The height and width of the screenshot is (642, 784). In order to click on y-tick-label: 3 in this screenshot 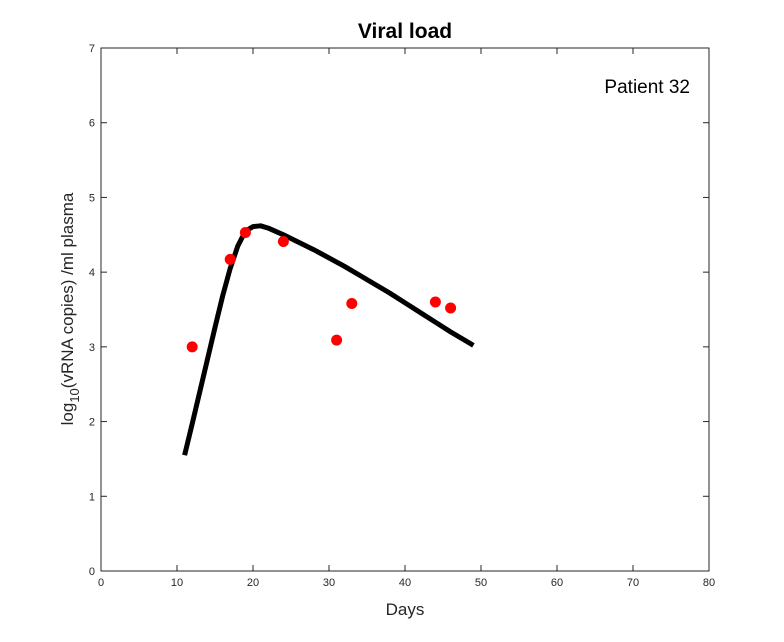, I will do `click(92, 348)`.